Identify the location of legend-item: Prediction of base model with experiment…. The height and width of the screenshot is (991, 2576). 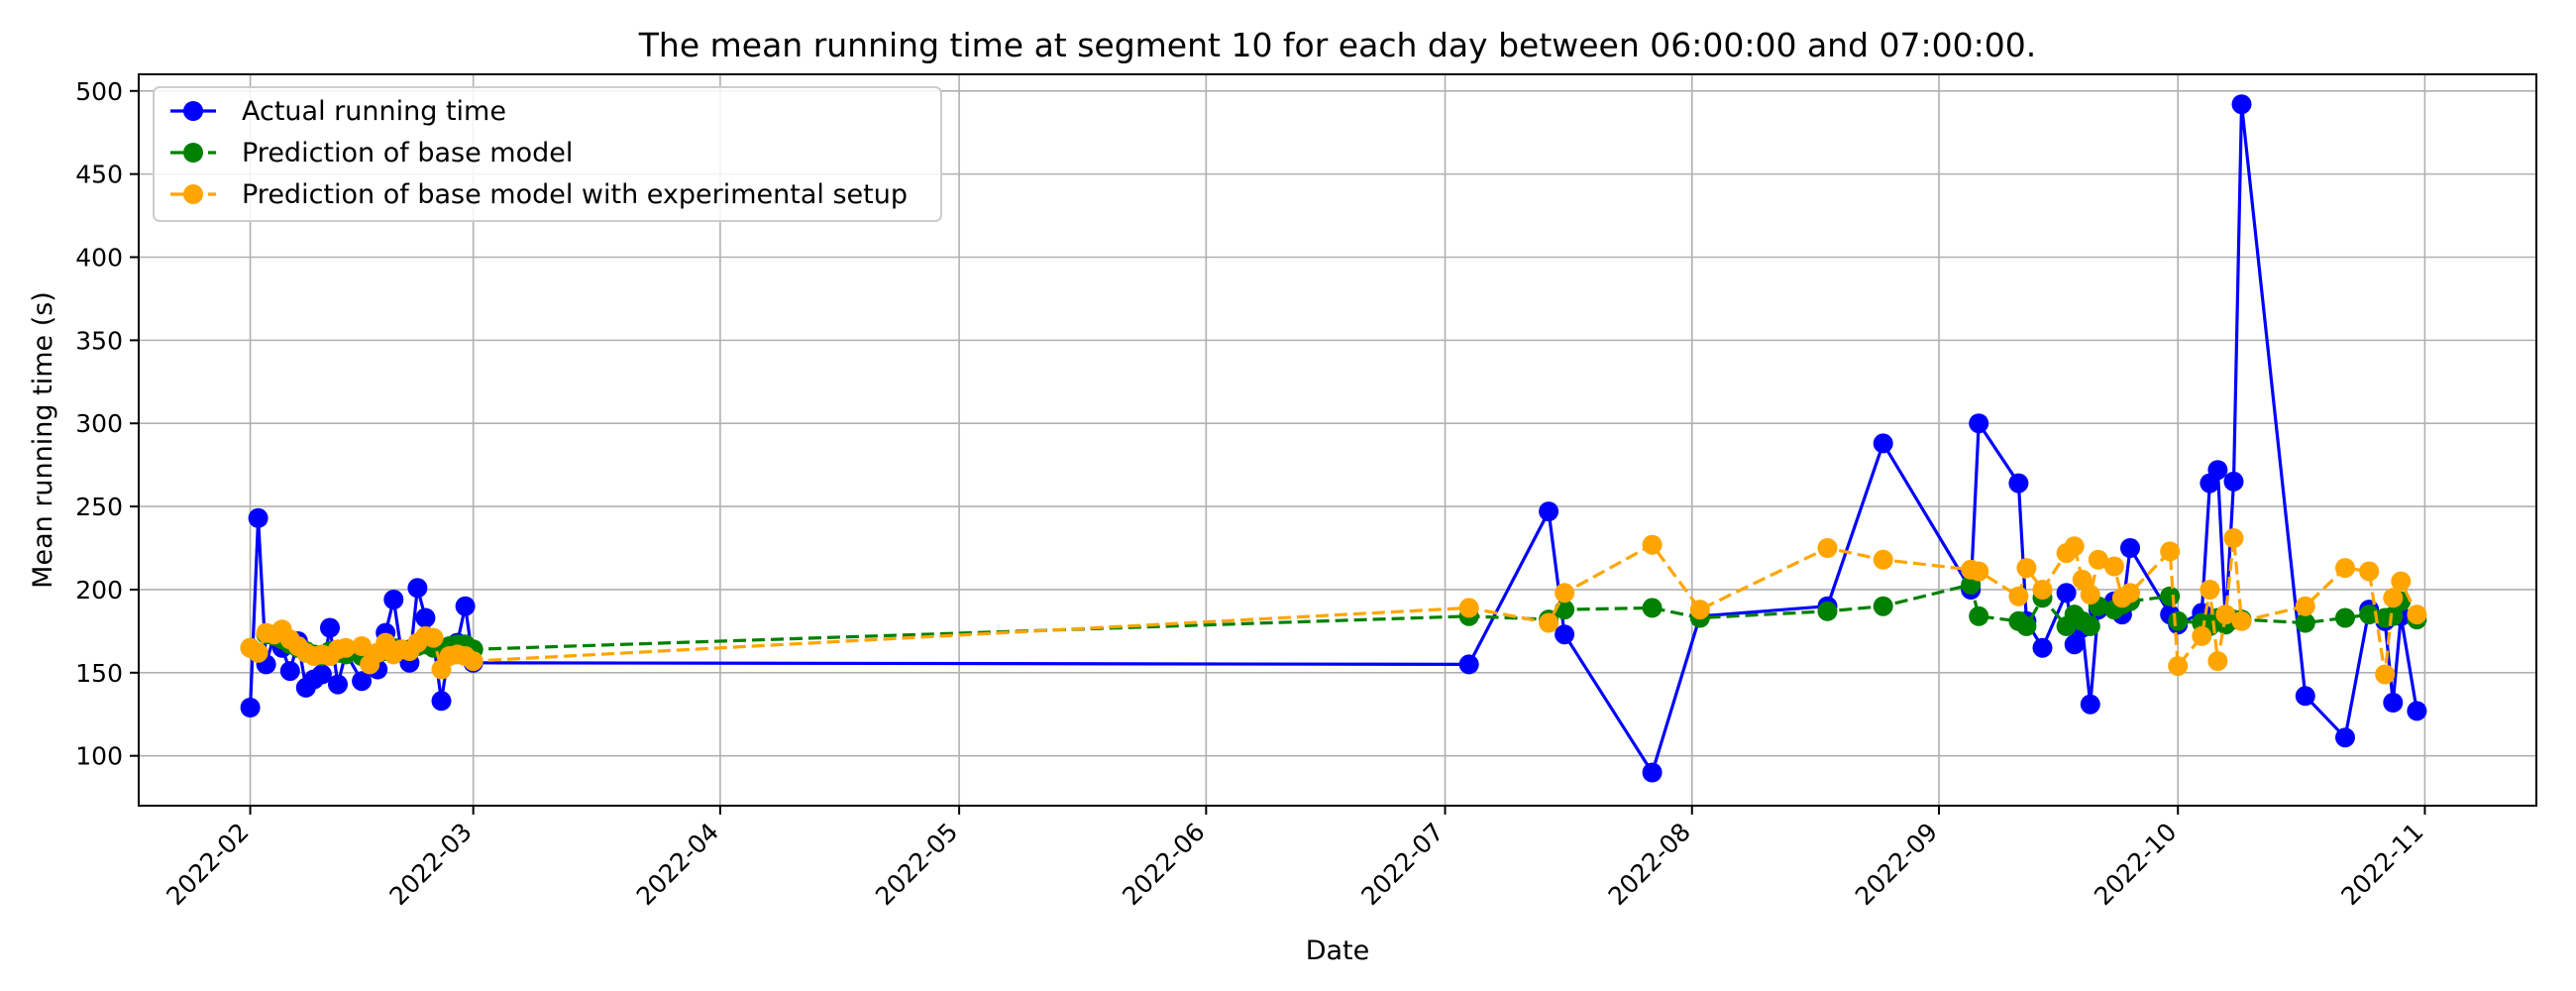
(539, 194).